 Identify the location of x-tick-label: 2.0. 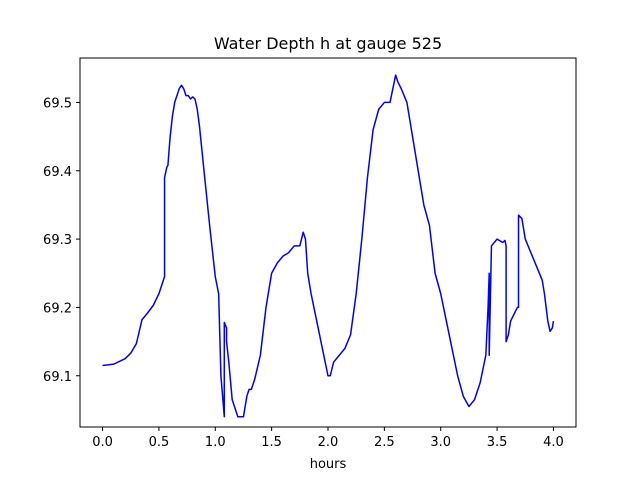
(328, 442).